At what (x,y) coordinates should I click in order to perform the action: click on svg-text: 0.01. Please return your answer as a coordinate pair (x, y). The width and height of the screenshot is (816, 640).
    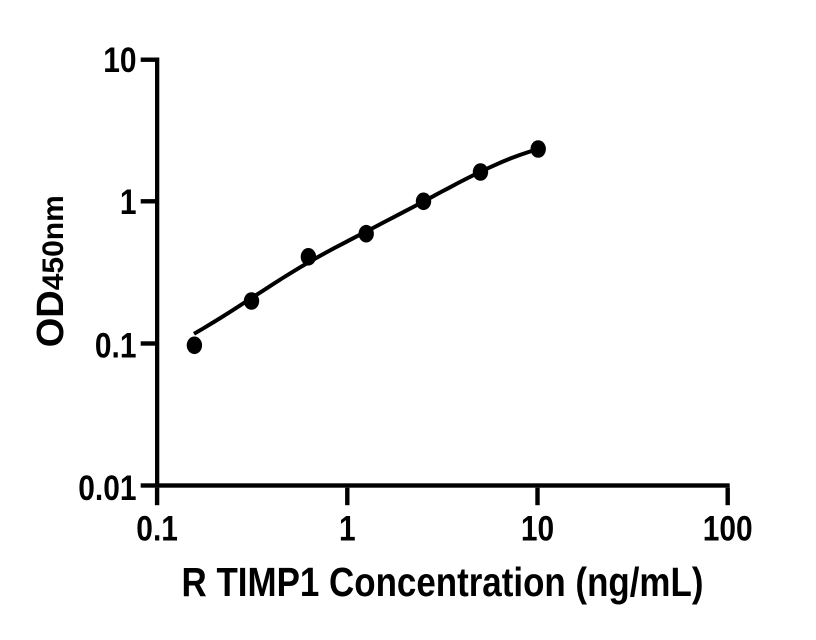
    Looking at the image, I should click on (107, 488).